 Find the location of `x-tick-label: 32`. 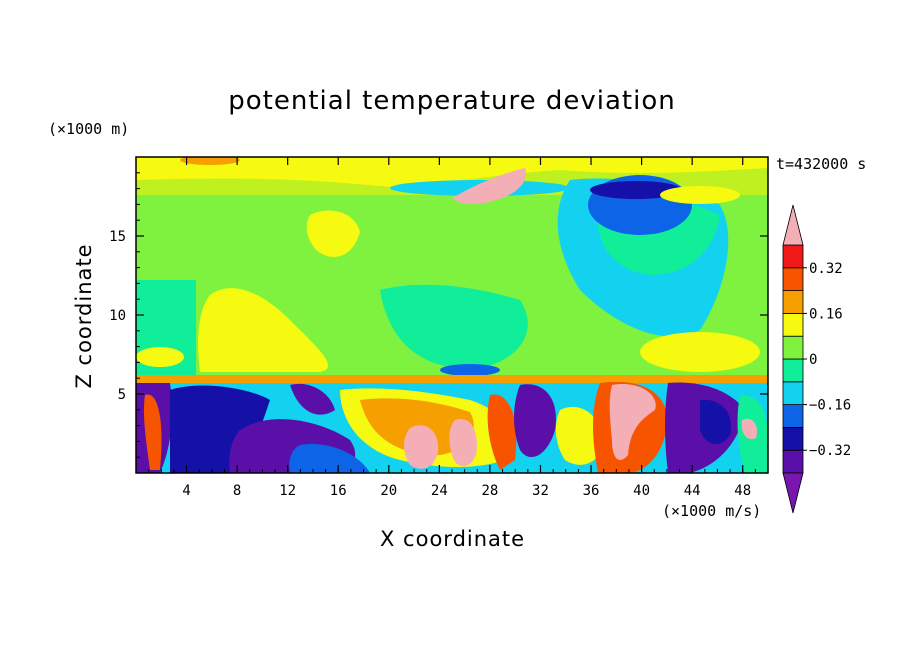

x-tick-label: 32 is located at coordinates (540, 491).